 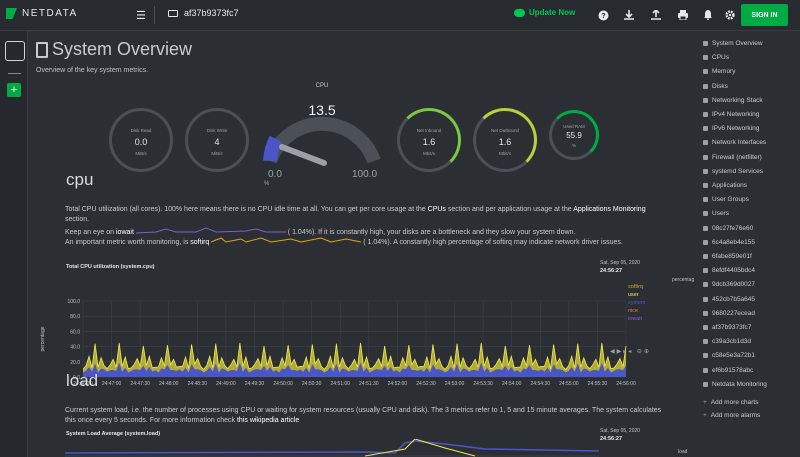 I want to click on softirq-sparkline, so click(x=286, y=240).